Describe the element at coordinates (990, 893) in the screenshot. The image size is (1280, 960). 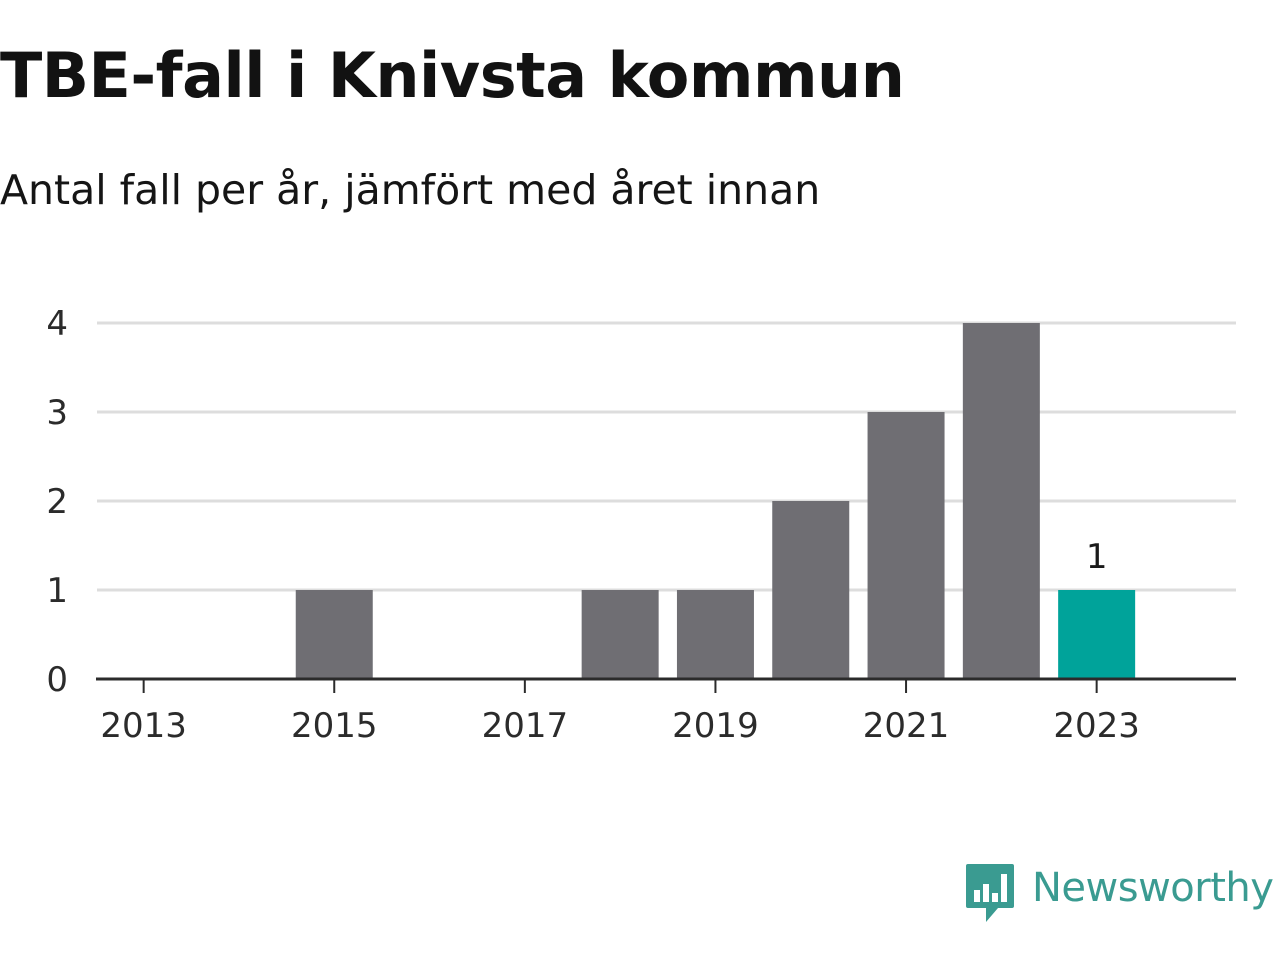
I see `bar-chart-speech-bubble-icon` at that location.